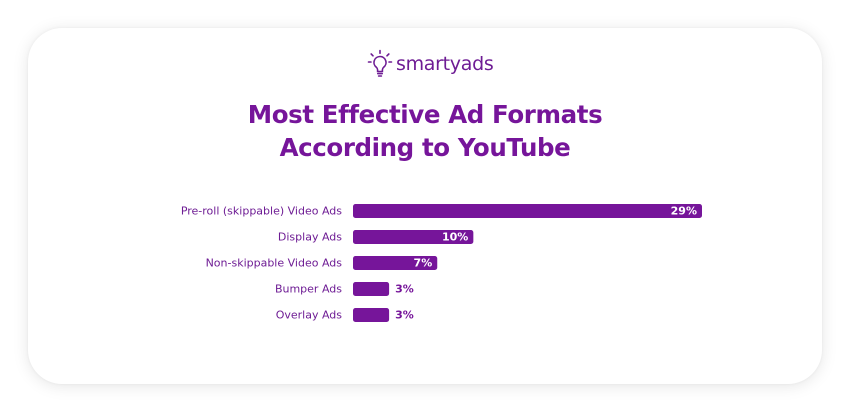  I want to click on brand-logo: smartyads, so click(430, 64).